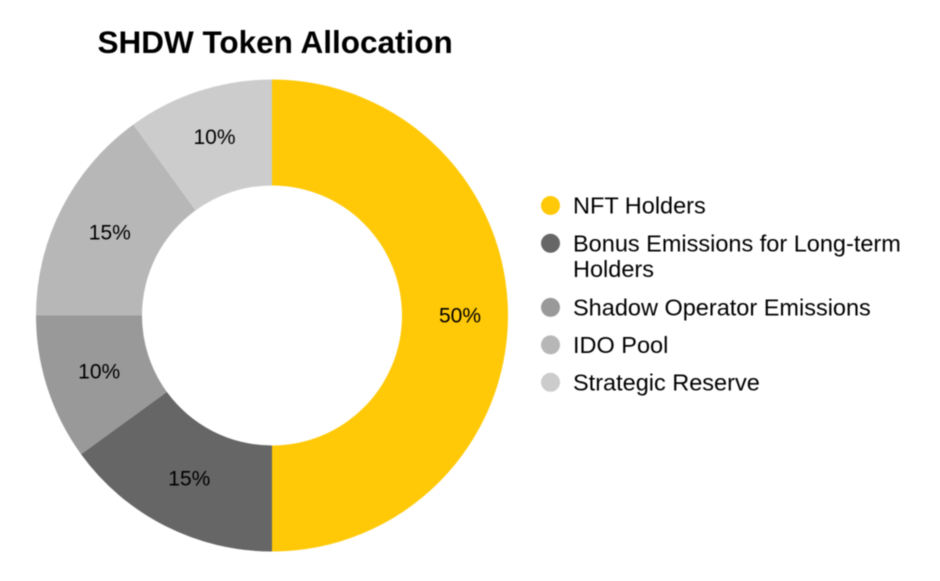 The width and height of the screenshot is (940, 581). What do you see at coordinates (460, 315) in the screenshot?
I see `svg-text: 50%` at bounding box center [460, 315].